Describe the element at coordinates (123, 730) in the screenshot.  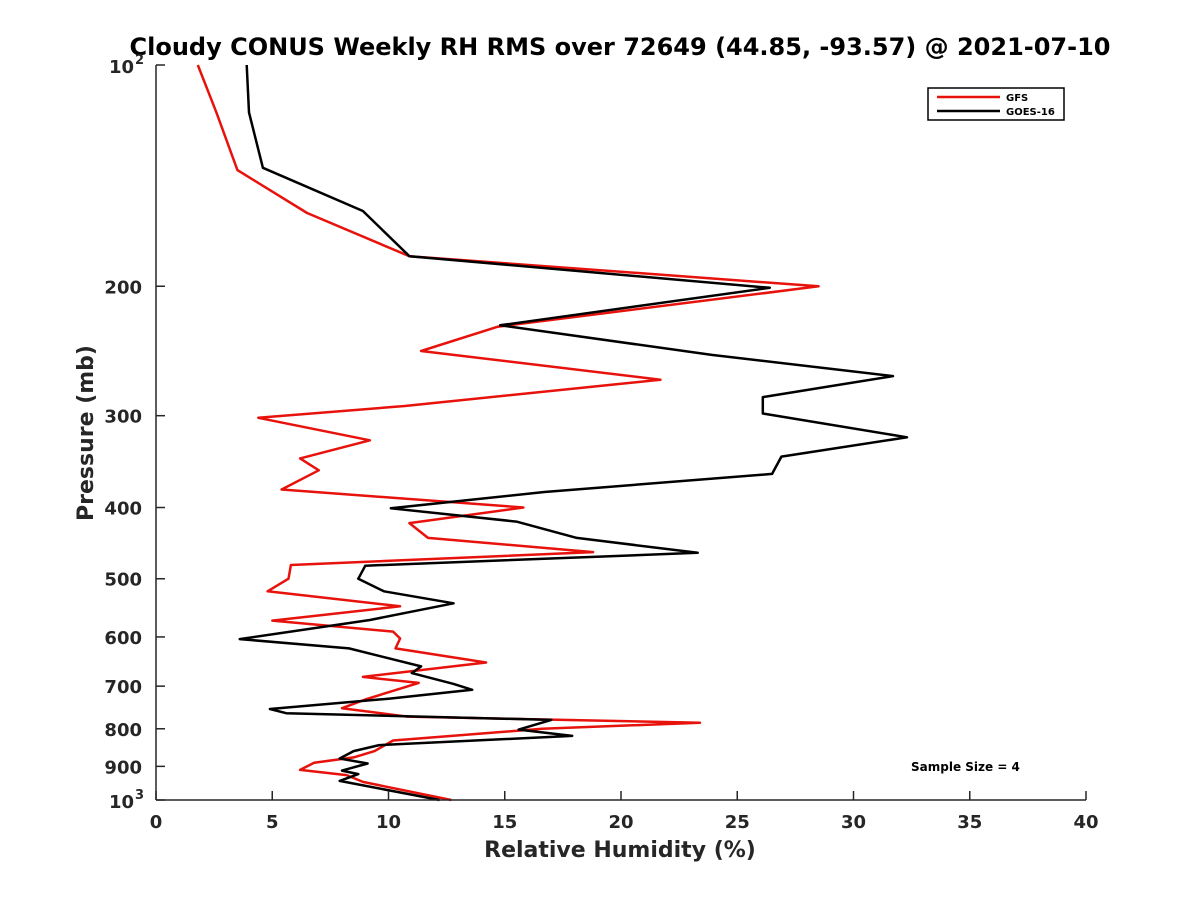
I see `y-tick-label: 800` at that location.